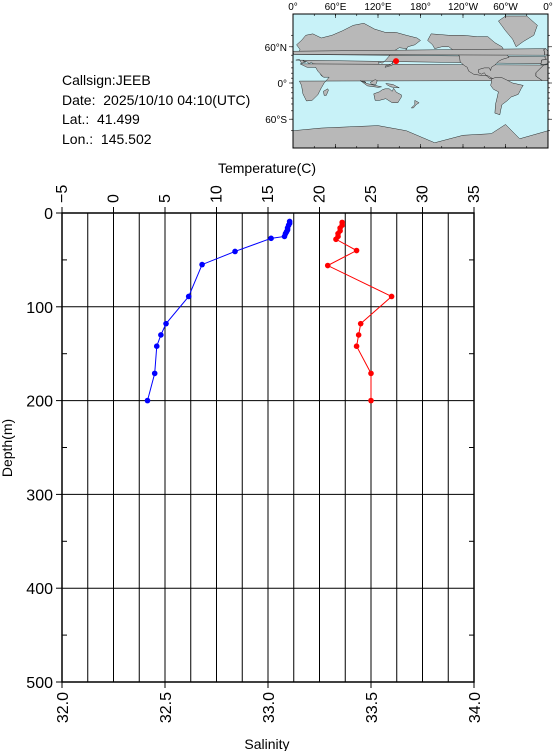  What do you see at coordinates (156, 99) in the screenshot?
I see `date-text: Date: 2025/10/10 04:10(UTC)` at bounding box center [156, 99].